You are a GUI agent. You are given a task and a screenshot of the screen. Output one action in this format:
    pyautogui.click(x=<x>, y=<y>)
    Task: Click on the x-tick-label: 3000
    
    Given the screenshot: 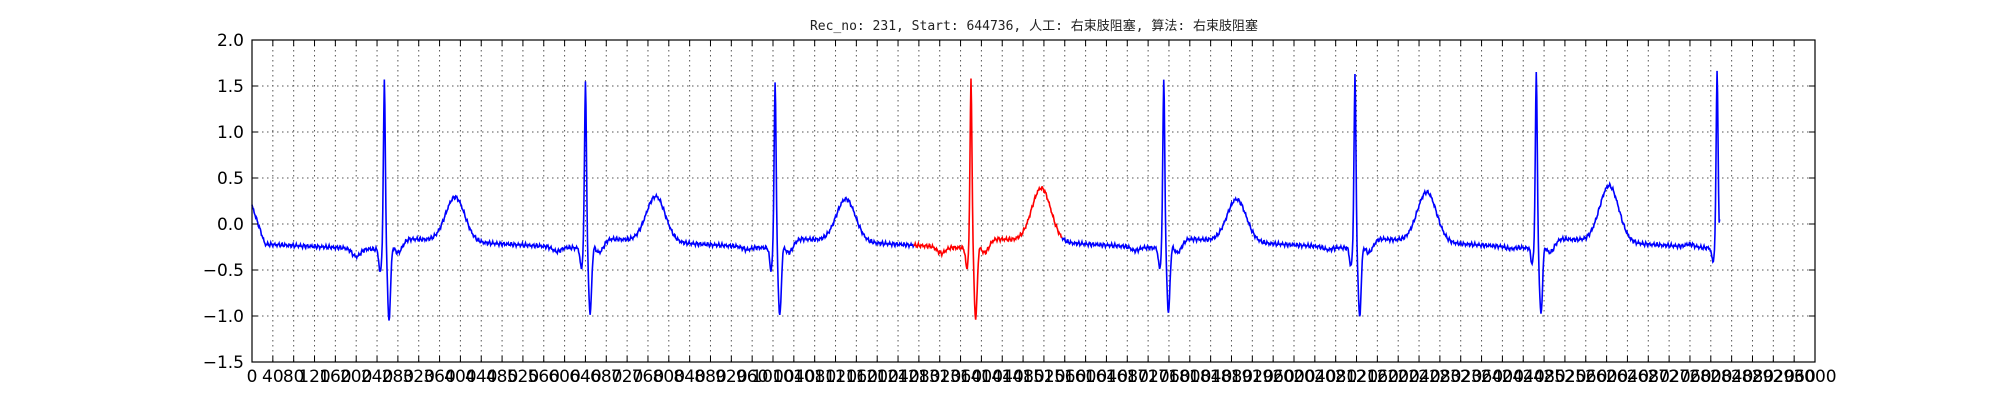 What is the action you would take?
    pyautogui.click(x=1814, y=377)
    